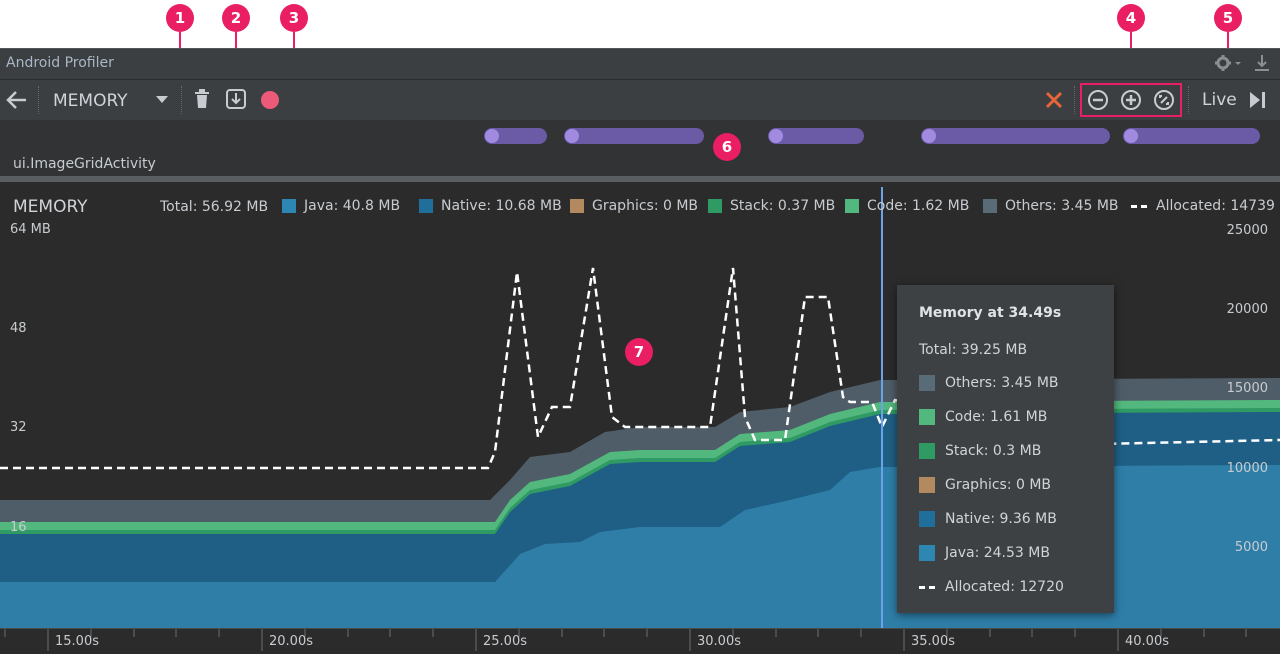 This screenshot has width=1280, height=654. Describe the element at coordinates (60, 63) in the screenshot. I see `window-title: Android Profiler` at that location.